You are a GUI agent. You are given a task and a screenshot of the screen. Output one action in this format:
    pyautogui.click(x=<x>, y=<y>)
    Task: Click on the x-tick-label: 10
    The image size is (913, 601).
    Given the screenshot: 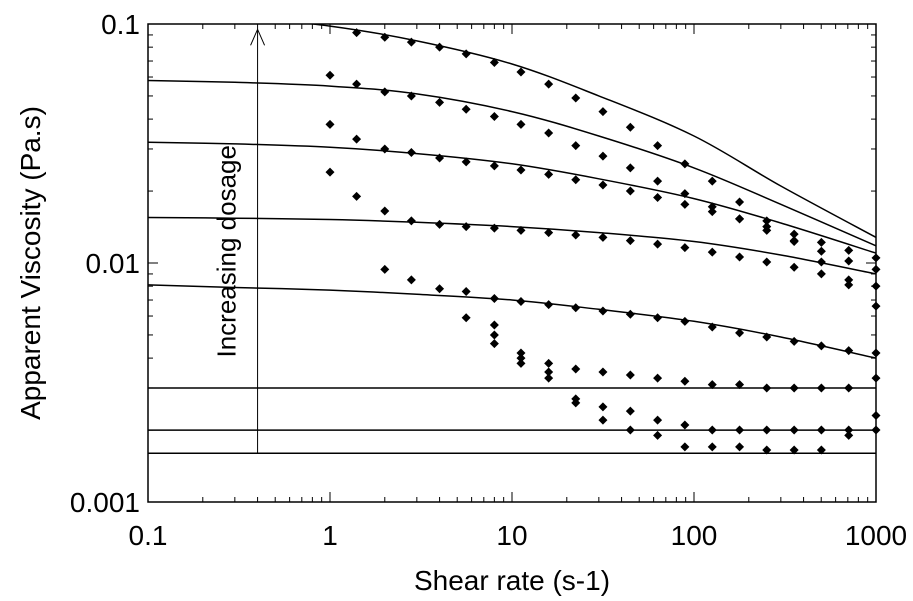 What is the action you would take?
    pyautogui.click(x=511, y=535)
    